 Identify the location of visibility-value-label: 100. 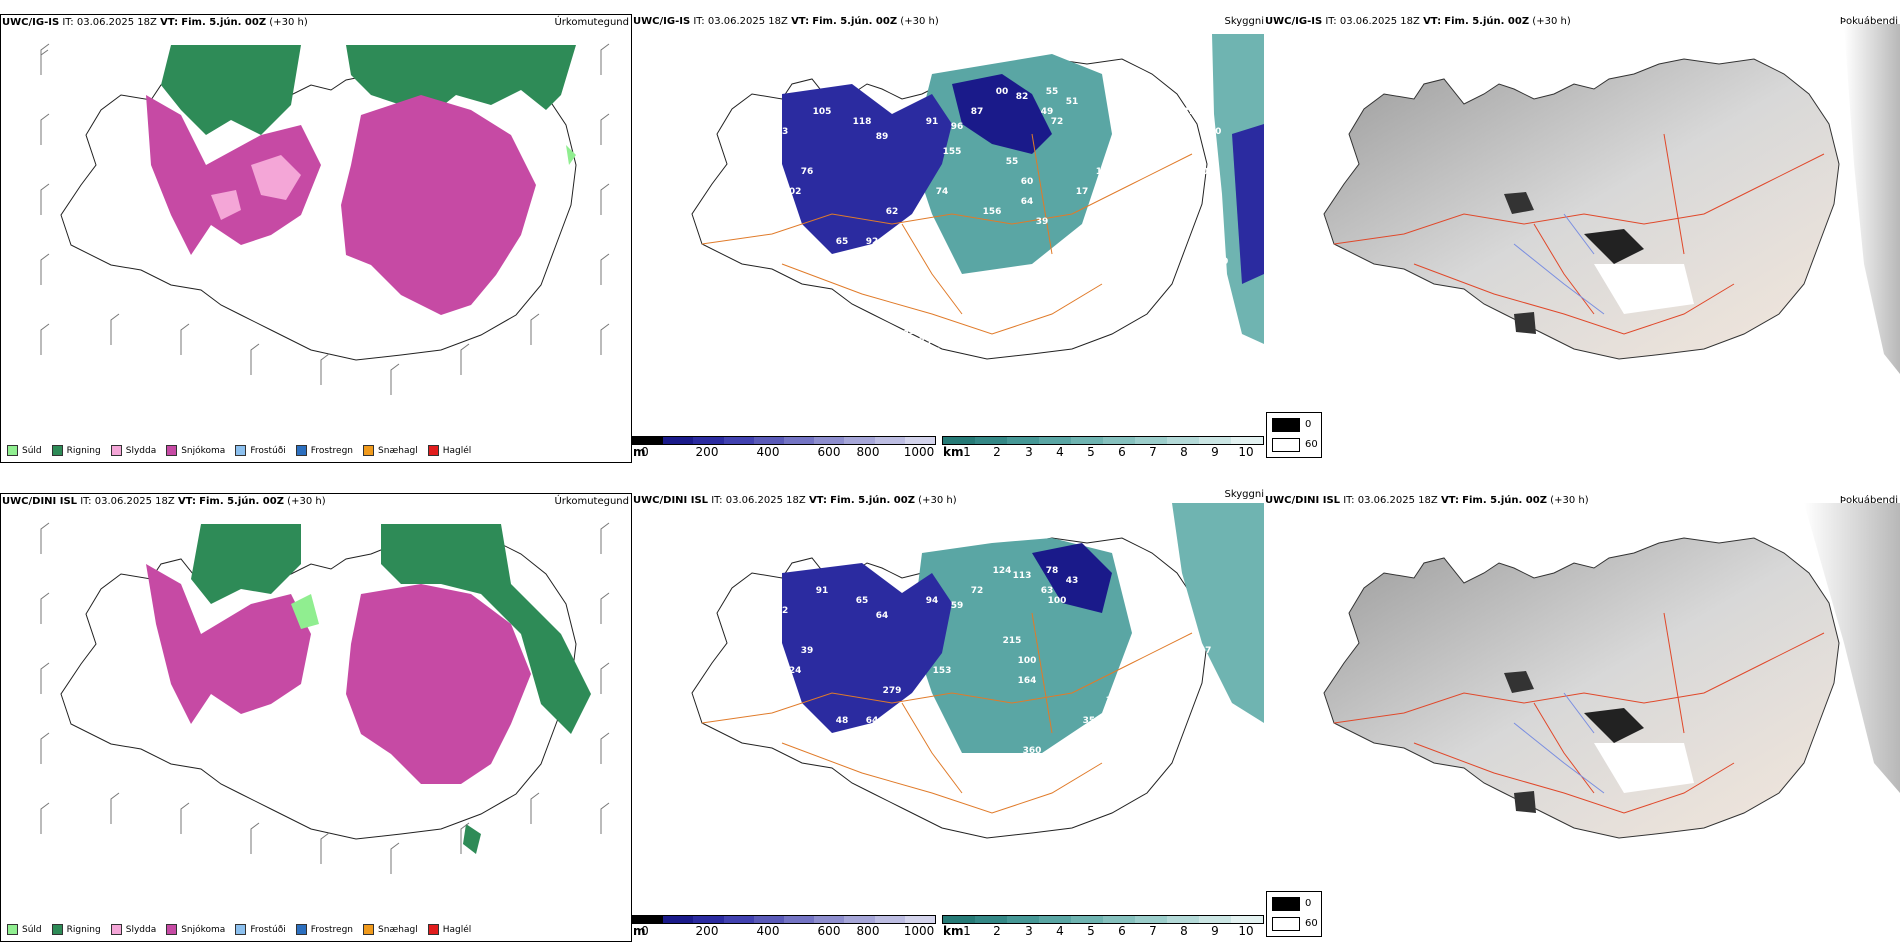
(1027, 661).